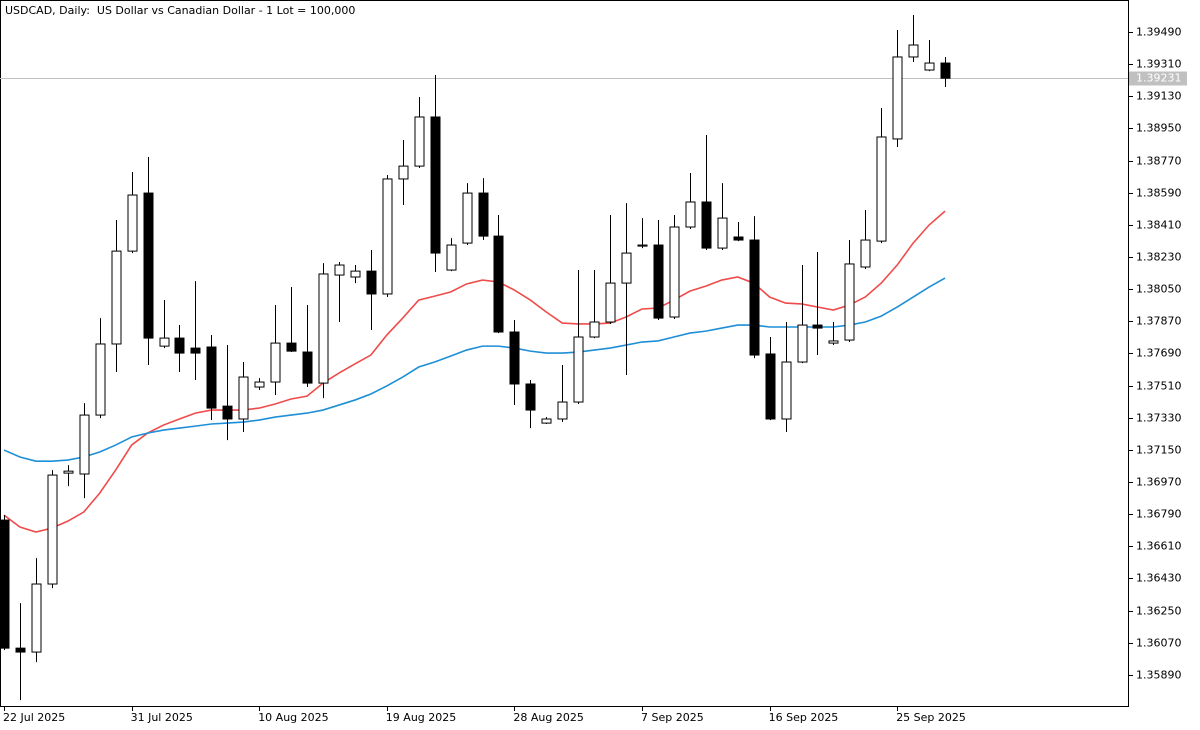 This screenshot has width=1200, height=730. Describe the element at coordinates (804, 717) in the screenshot. I see `x-tick-label: 16 Sep 2025` at that location.